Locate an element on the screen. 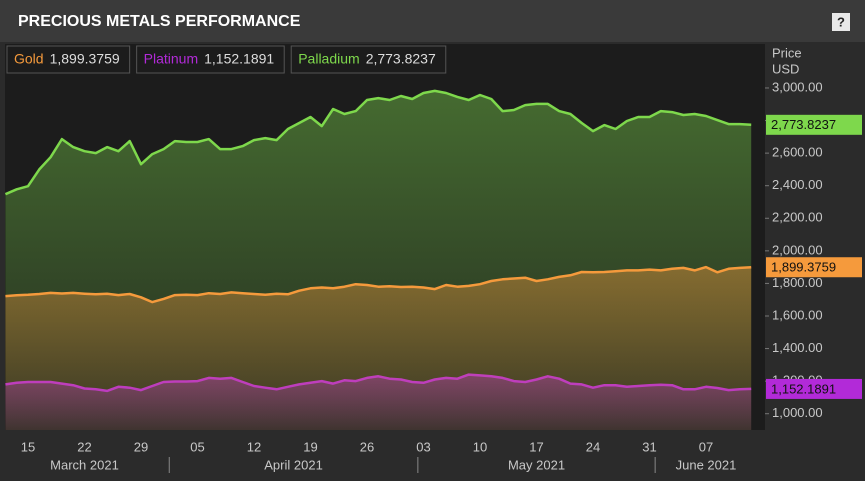  x-tick-label: 12 is located at coordinates (254, 446).